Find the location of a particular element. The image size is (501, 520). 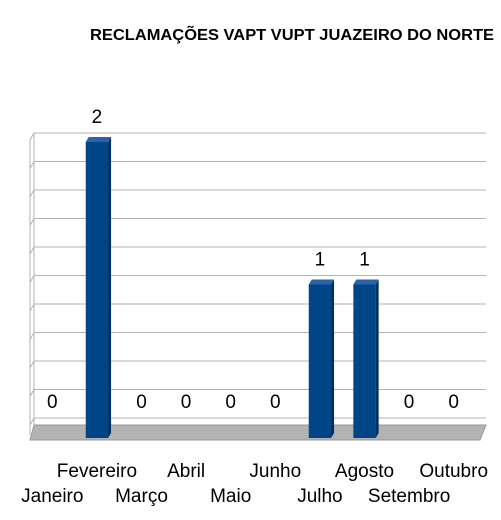

x-tick-label: Março is located at coordinates (141, 496).